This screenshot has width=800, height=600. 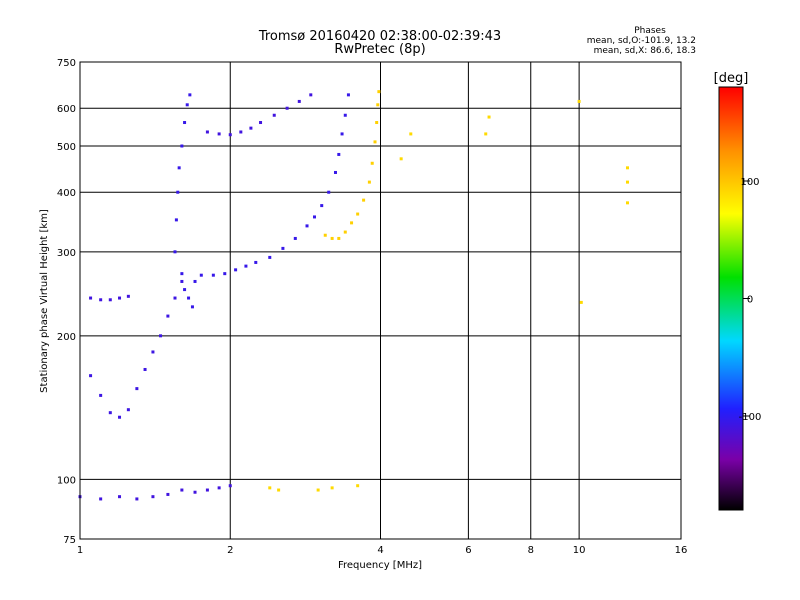 I want to click on y-tick-label: 500, so click(x=66, y=147).